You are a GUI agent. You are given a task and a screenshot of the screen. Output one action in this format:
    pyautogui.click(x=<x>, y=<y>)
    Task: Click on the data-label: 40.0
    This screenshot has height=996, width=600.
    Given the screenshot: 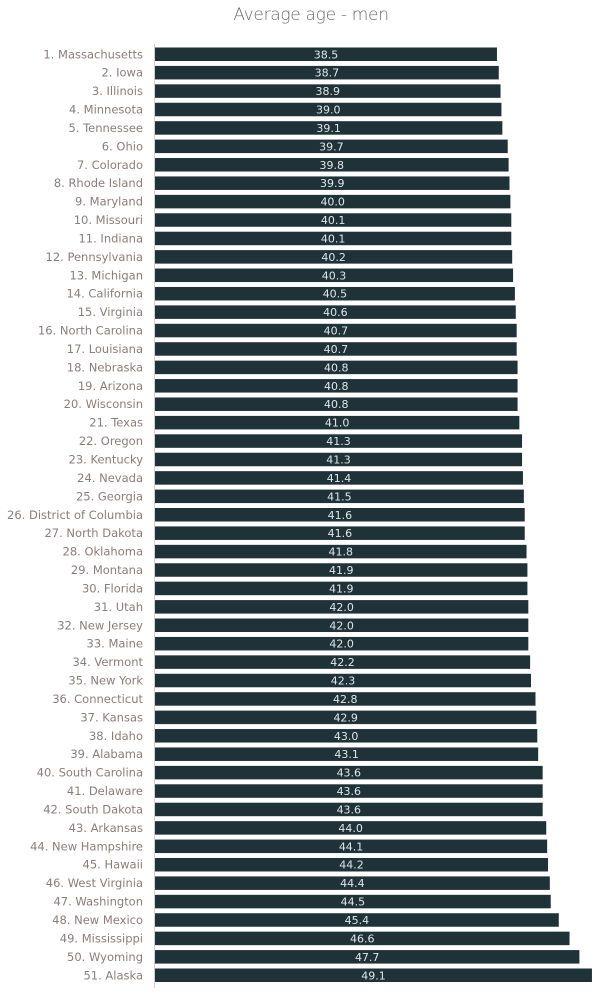 What is the action you would take?
    pyautogui.click(x=332, y=202)
    